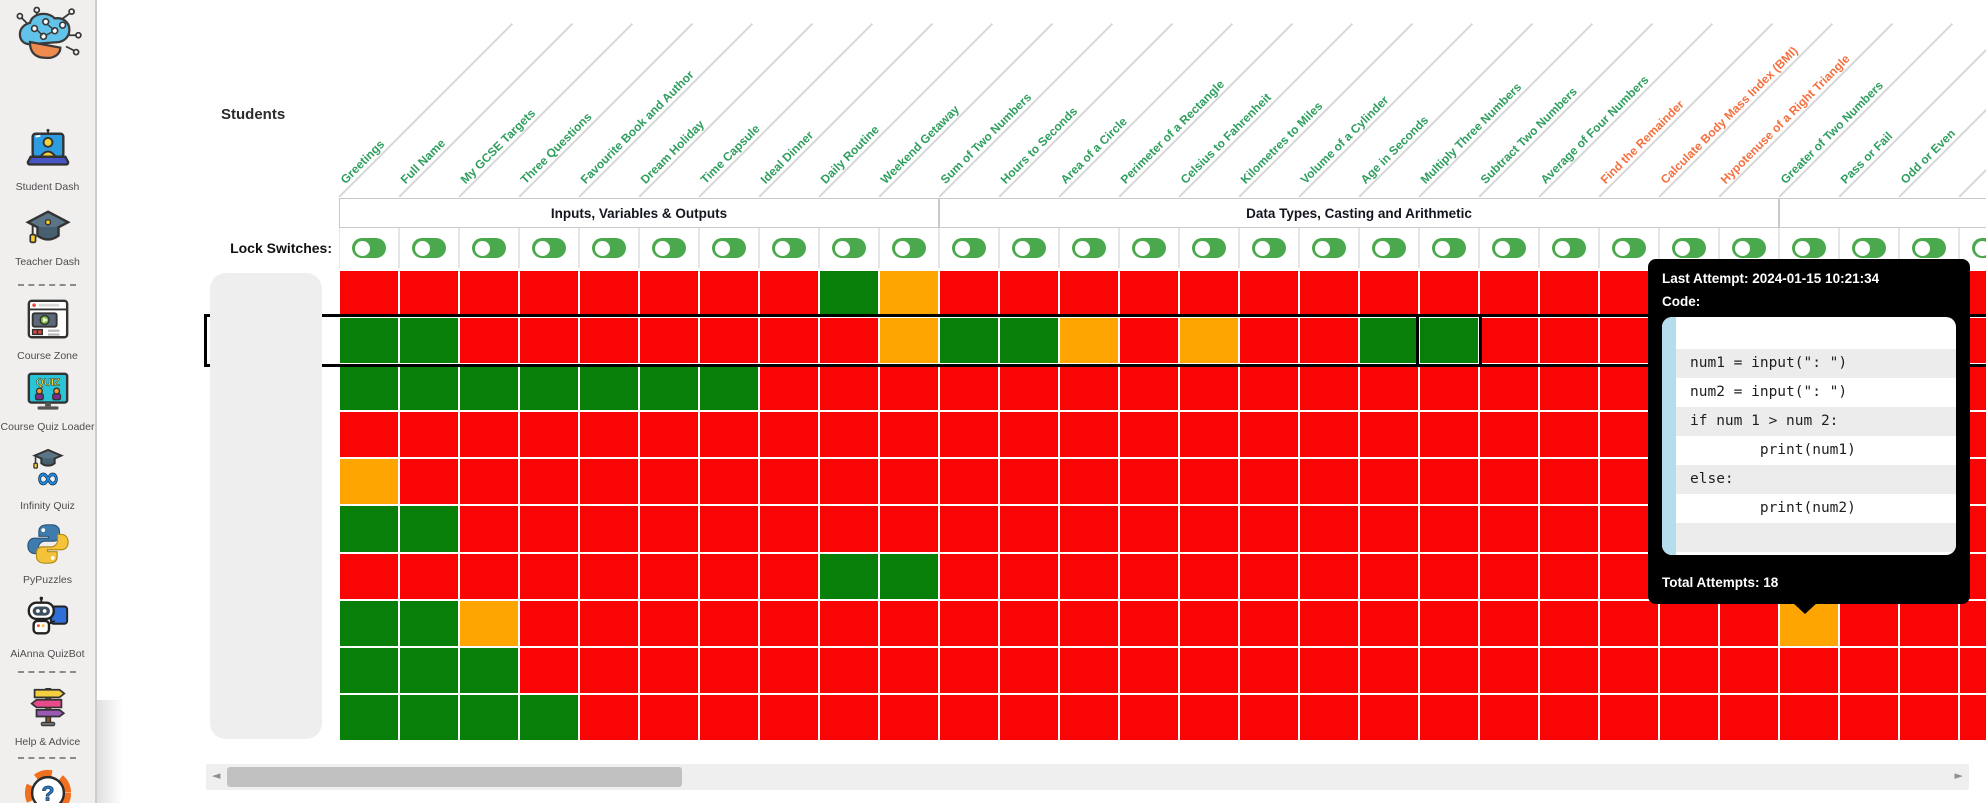 This screenshot has width=1986, height=803. Describe the element at coordinates (1928, 156) in the screenshot. I see `task-column-header: Odd or Even` at that location.